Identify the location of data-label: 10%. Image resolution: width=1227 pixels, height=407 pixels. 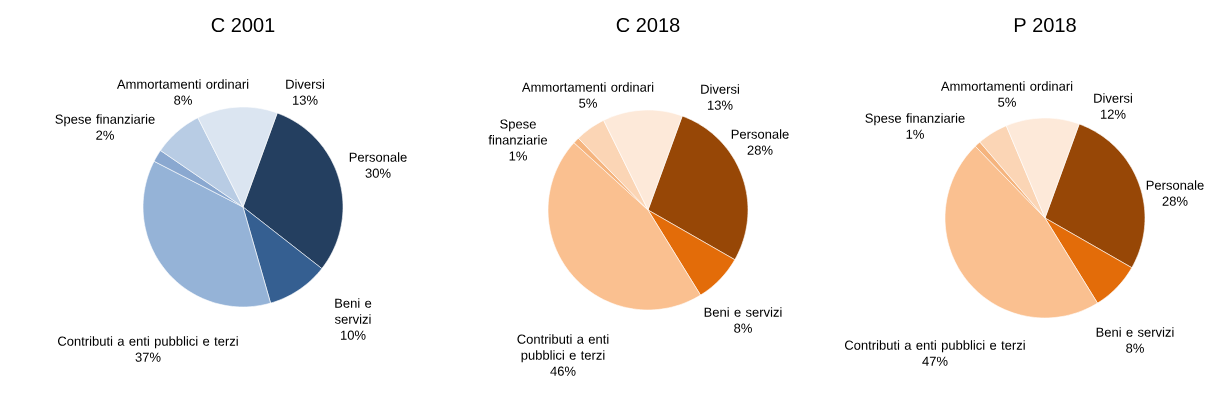
(353, 335).